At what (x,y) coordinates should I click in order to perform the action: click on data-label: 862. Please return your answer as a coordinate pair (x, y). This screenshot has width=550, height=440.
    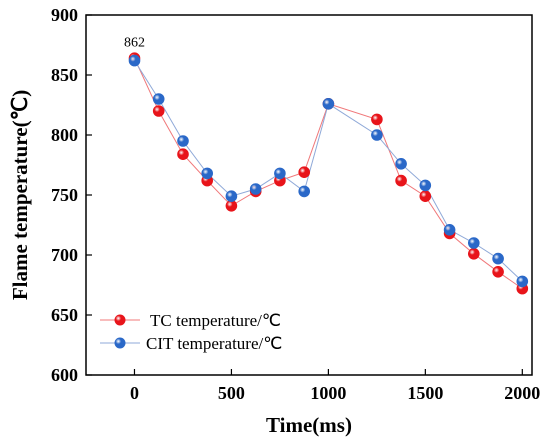
    Looking at the image, I should click on (134, 43).